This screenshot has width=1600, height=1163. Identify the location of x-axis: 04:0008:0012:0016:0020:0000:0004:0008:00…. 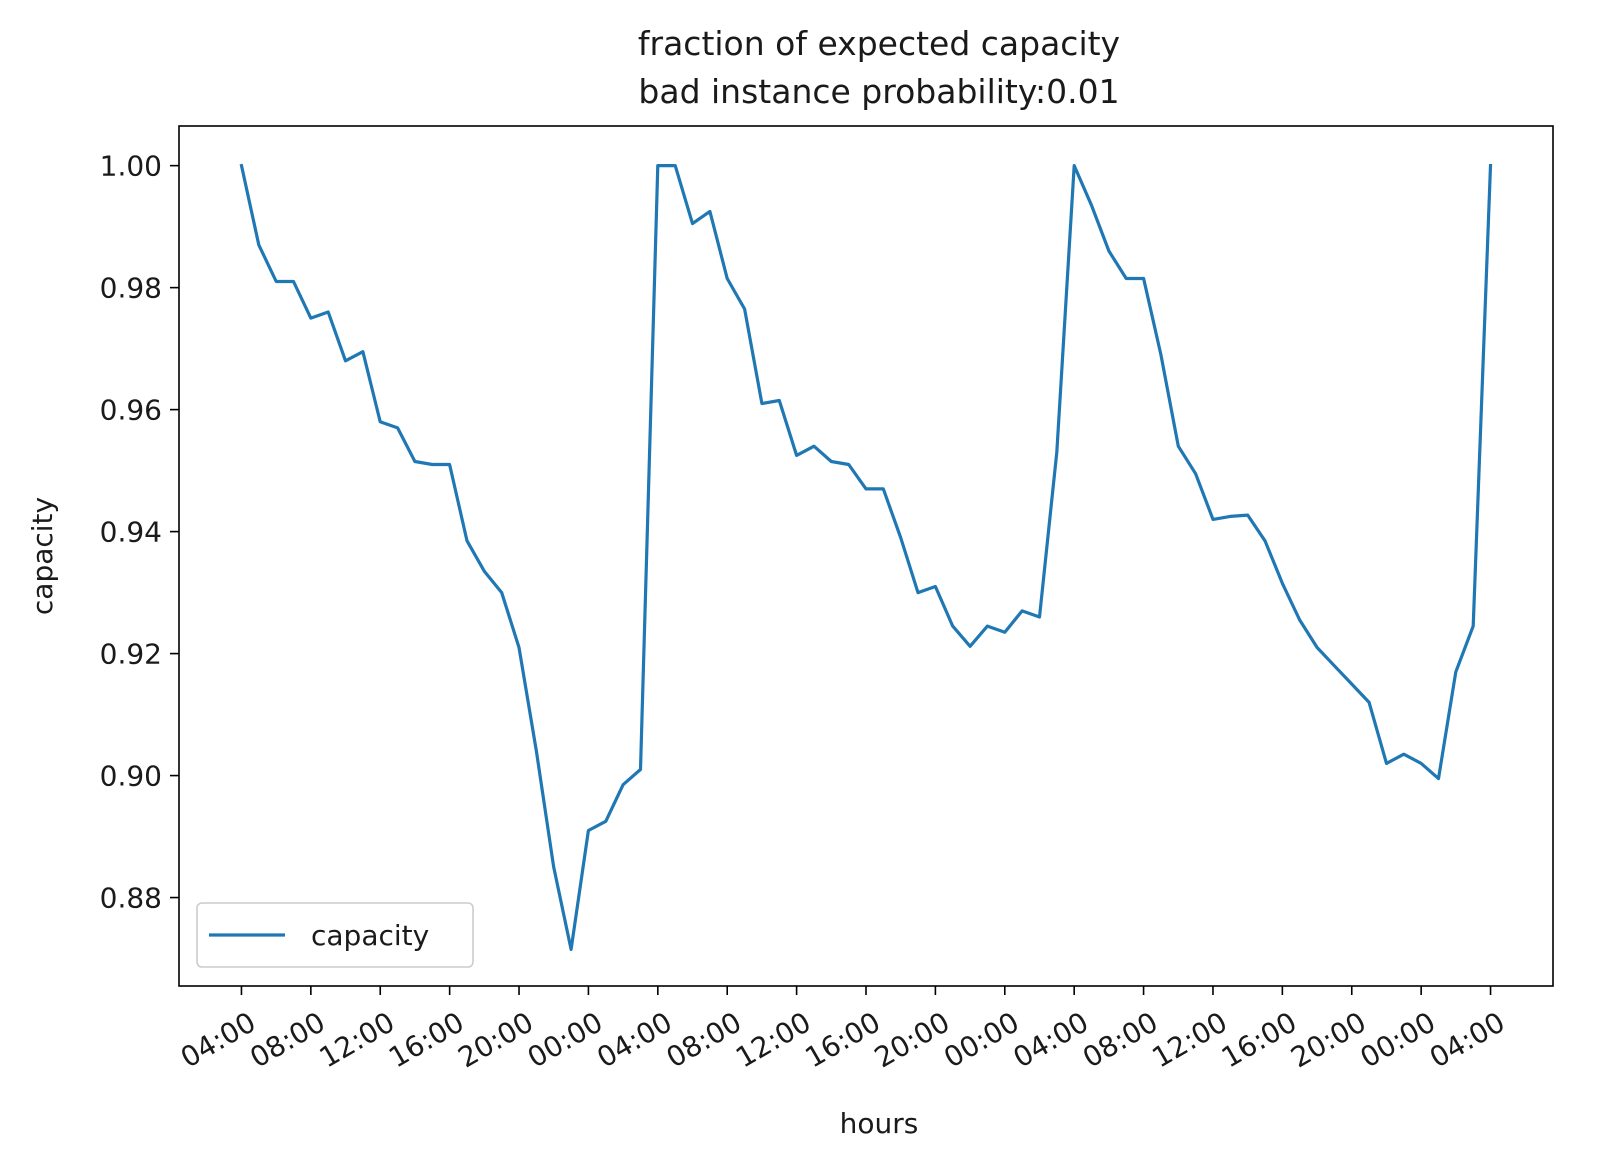
(842, 1030).